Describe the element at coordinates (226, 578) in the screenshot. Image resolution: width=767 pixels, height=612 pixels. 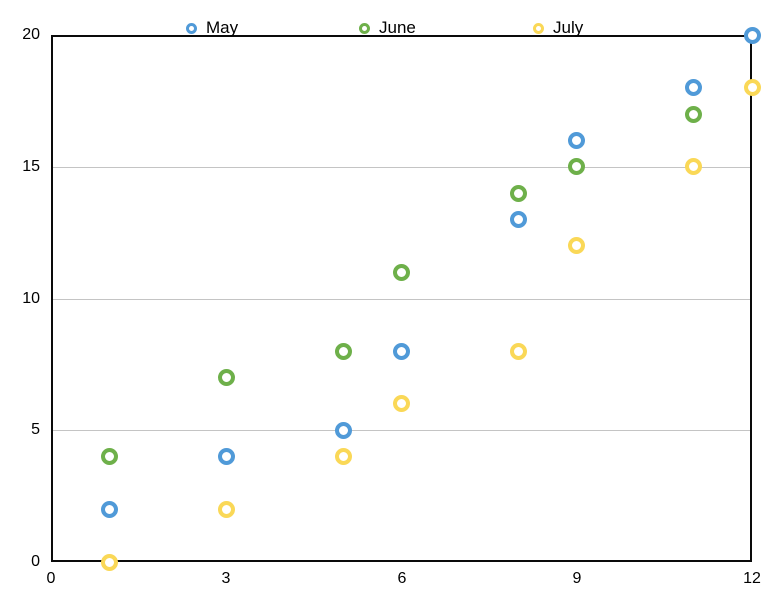
I see `x-tick-label-3: 3` at that location.